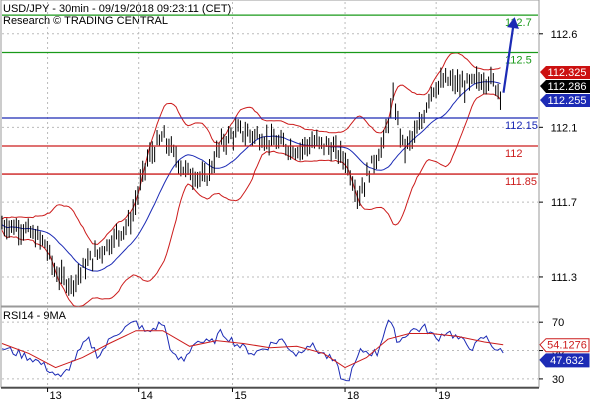 This screenshot has width=590, height=400. What do you see at coordinates (564, 203) in the screenshot?
I see `price-axis-label: 111.7` at bounding box center [564, 203].